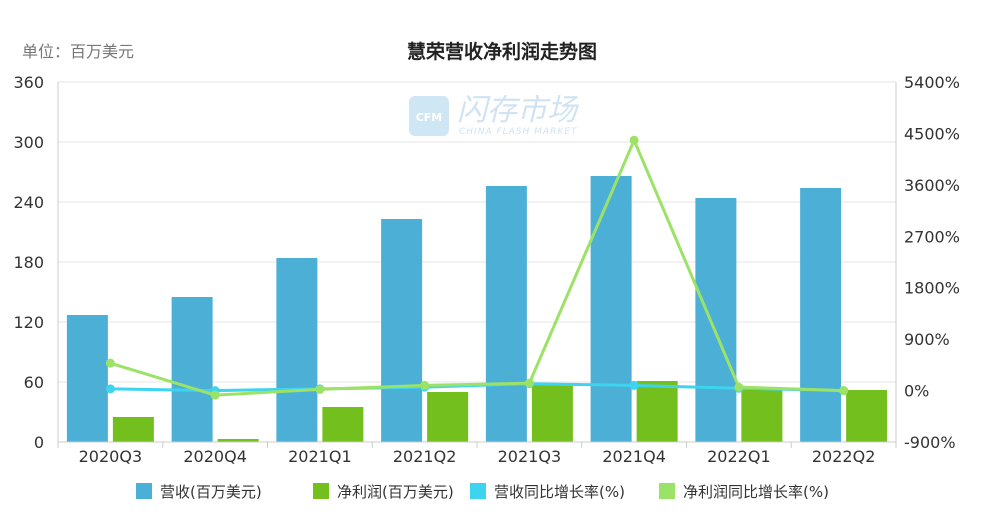 The height and width of the screenshot is (518, 994). Describe the element at coordinates (916, 391) in the screenshot. I see `y-right-tick-label: 0%` at that location.